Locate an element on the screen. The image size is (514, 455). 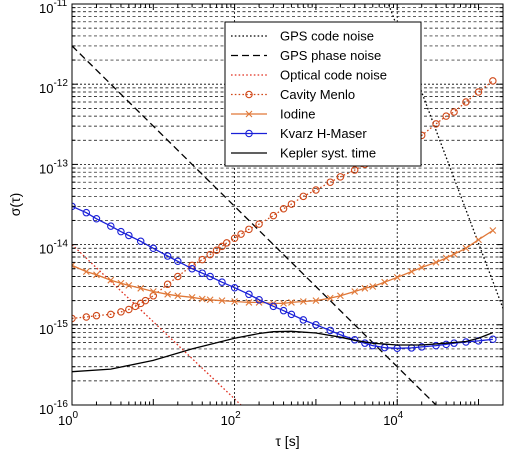
y-tick-label: 10-11 is located at coordinates (53, 8).